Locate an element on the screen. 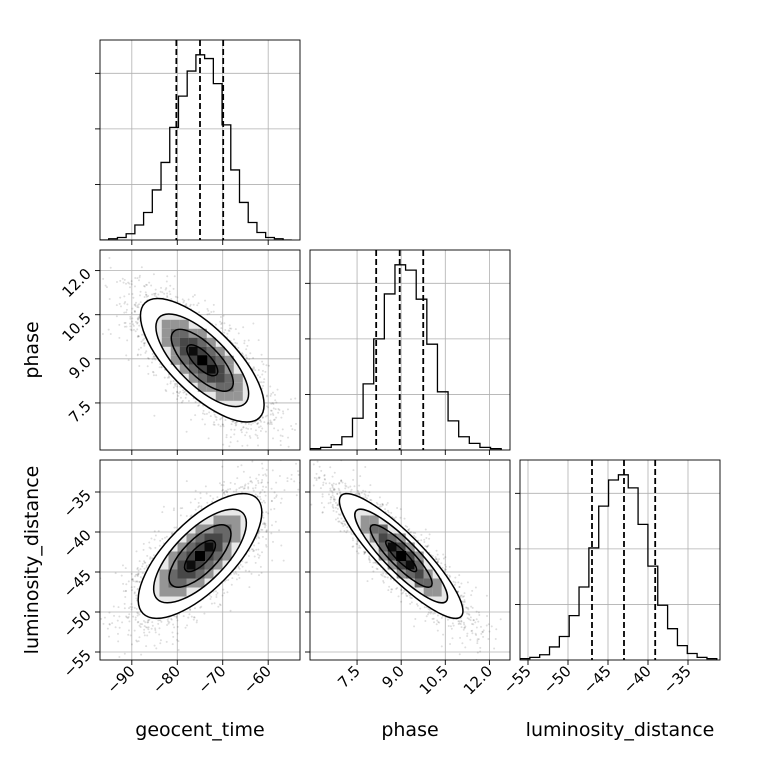 Image resolution: width=760 pixels, height=760 pixels. density-panel-geocent_time-luminosity_distance: −90 −80 −70 −60−55−50−45−40−35 is located at coordinates (180, 577).